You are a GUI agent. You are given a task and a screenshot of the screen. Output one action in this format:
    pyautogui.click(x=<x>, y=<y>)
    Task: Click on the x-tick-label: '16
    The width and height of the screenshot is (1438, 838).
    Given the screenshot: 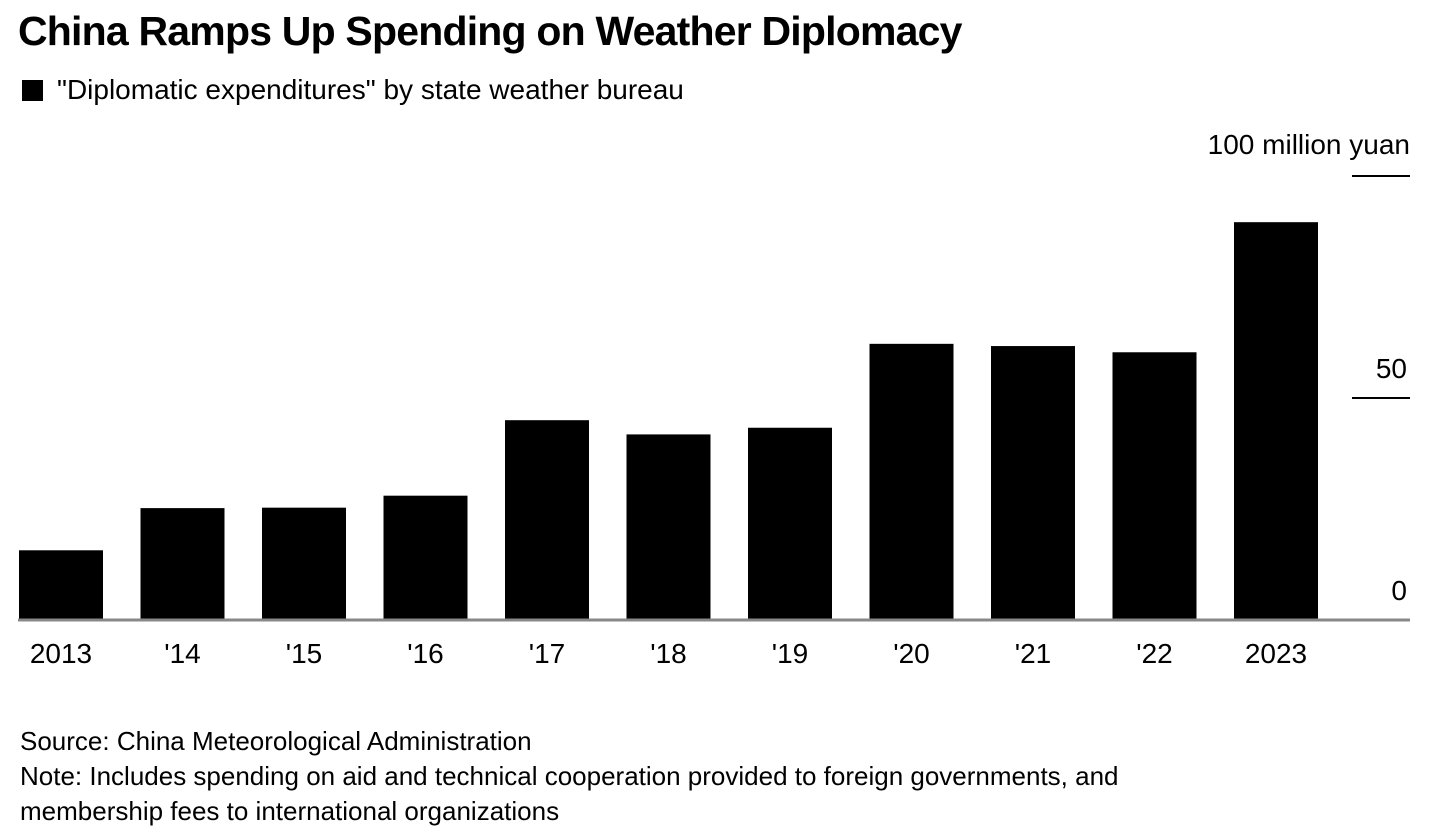 What is the action you would take?
    pyautogui.click(x=425, y=653)
    